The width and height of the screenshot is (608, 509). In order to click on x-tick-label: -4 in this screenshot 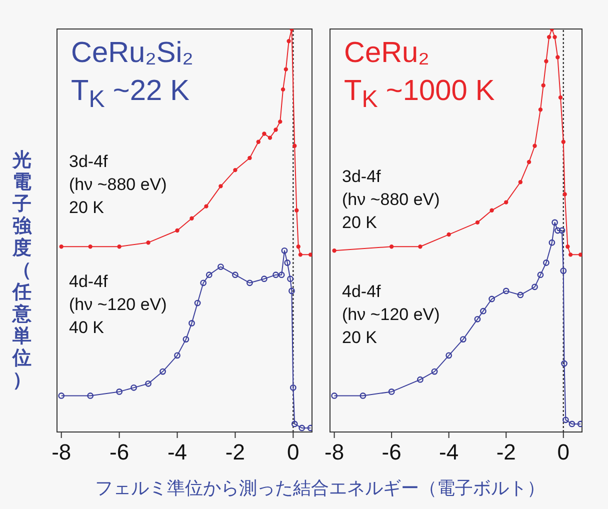, I will do `click(177, 452)`.